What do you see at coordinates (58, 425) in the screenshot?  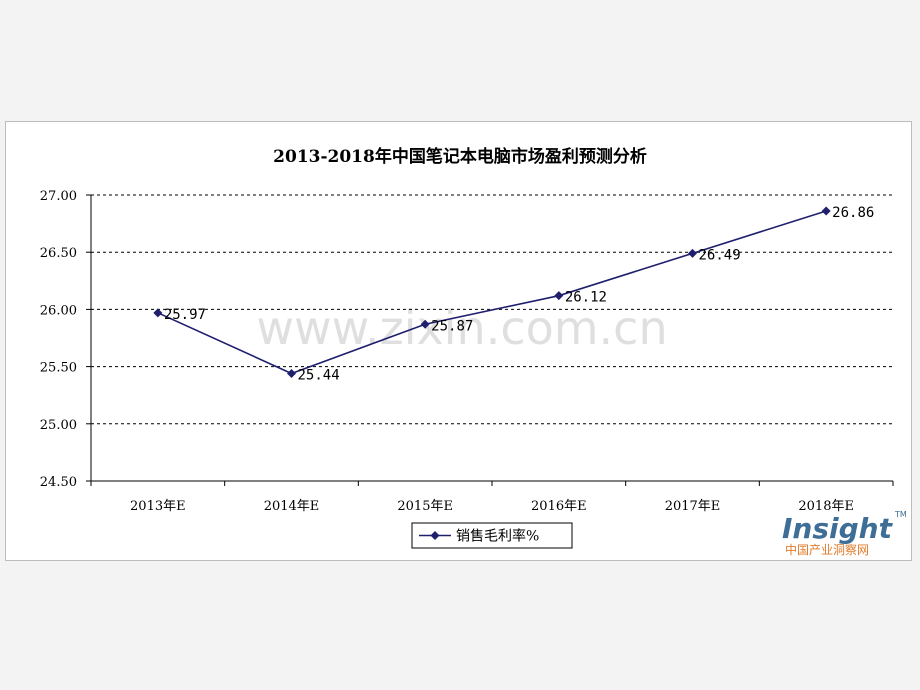 I see `y-tick-label: 25.00` at bounding box center [58, 425].